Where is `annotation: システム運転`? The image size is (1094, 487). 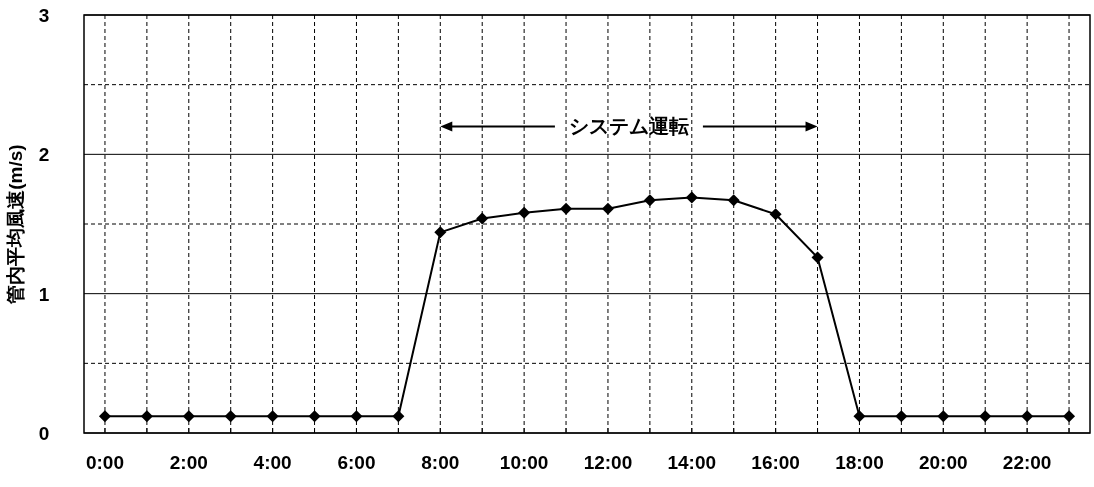
annotation: システム運転 is located at coordinates (628, 126).